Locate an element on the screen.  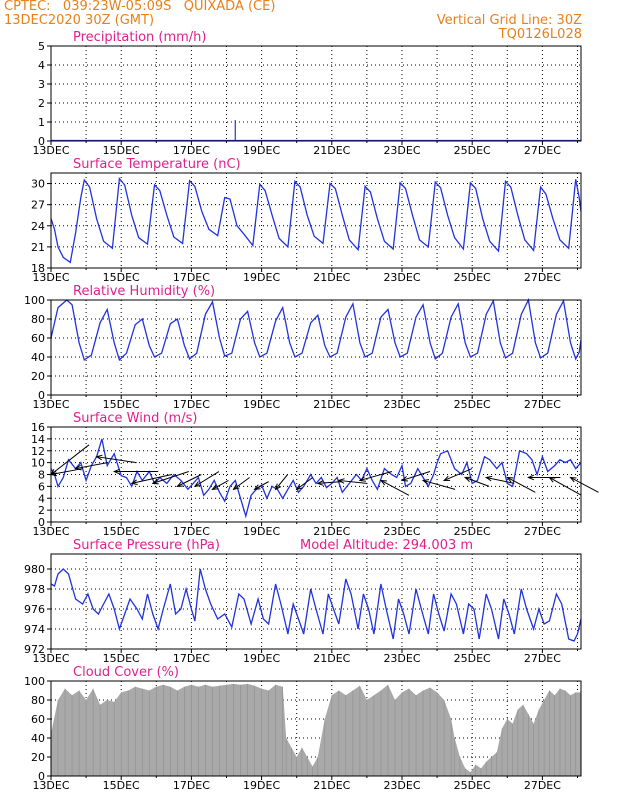
y-tick-label: 3 is located at coordinates (41, 84).